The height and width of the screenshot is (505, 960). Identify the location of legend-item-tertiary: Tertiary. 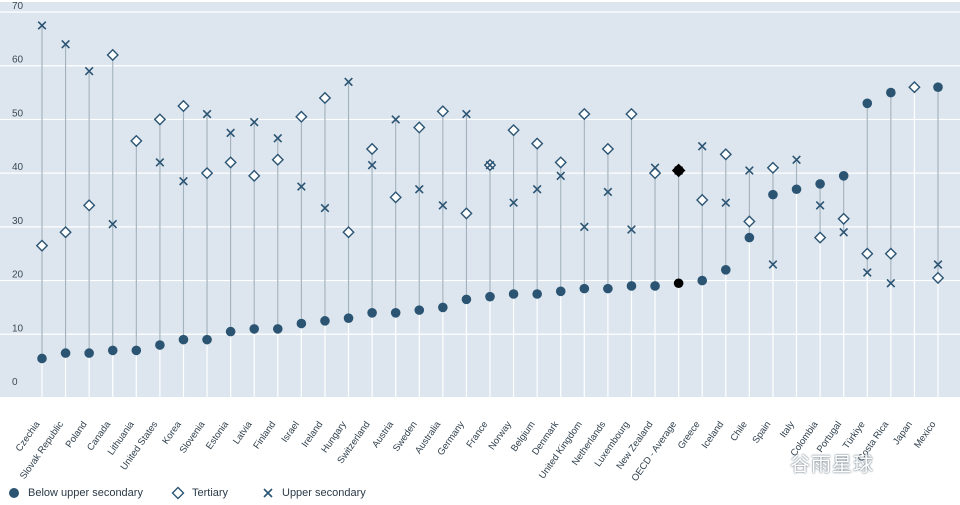
(199, 493).